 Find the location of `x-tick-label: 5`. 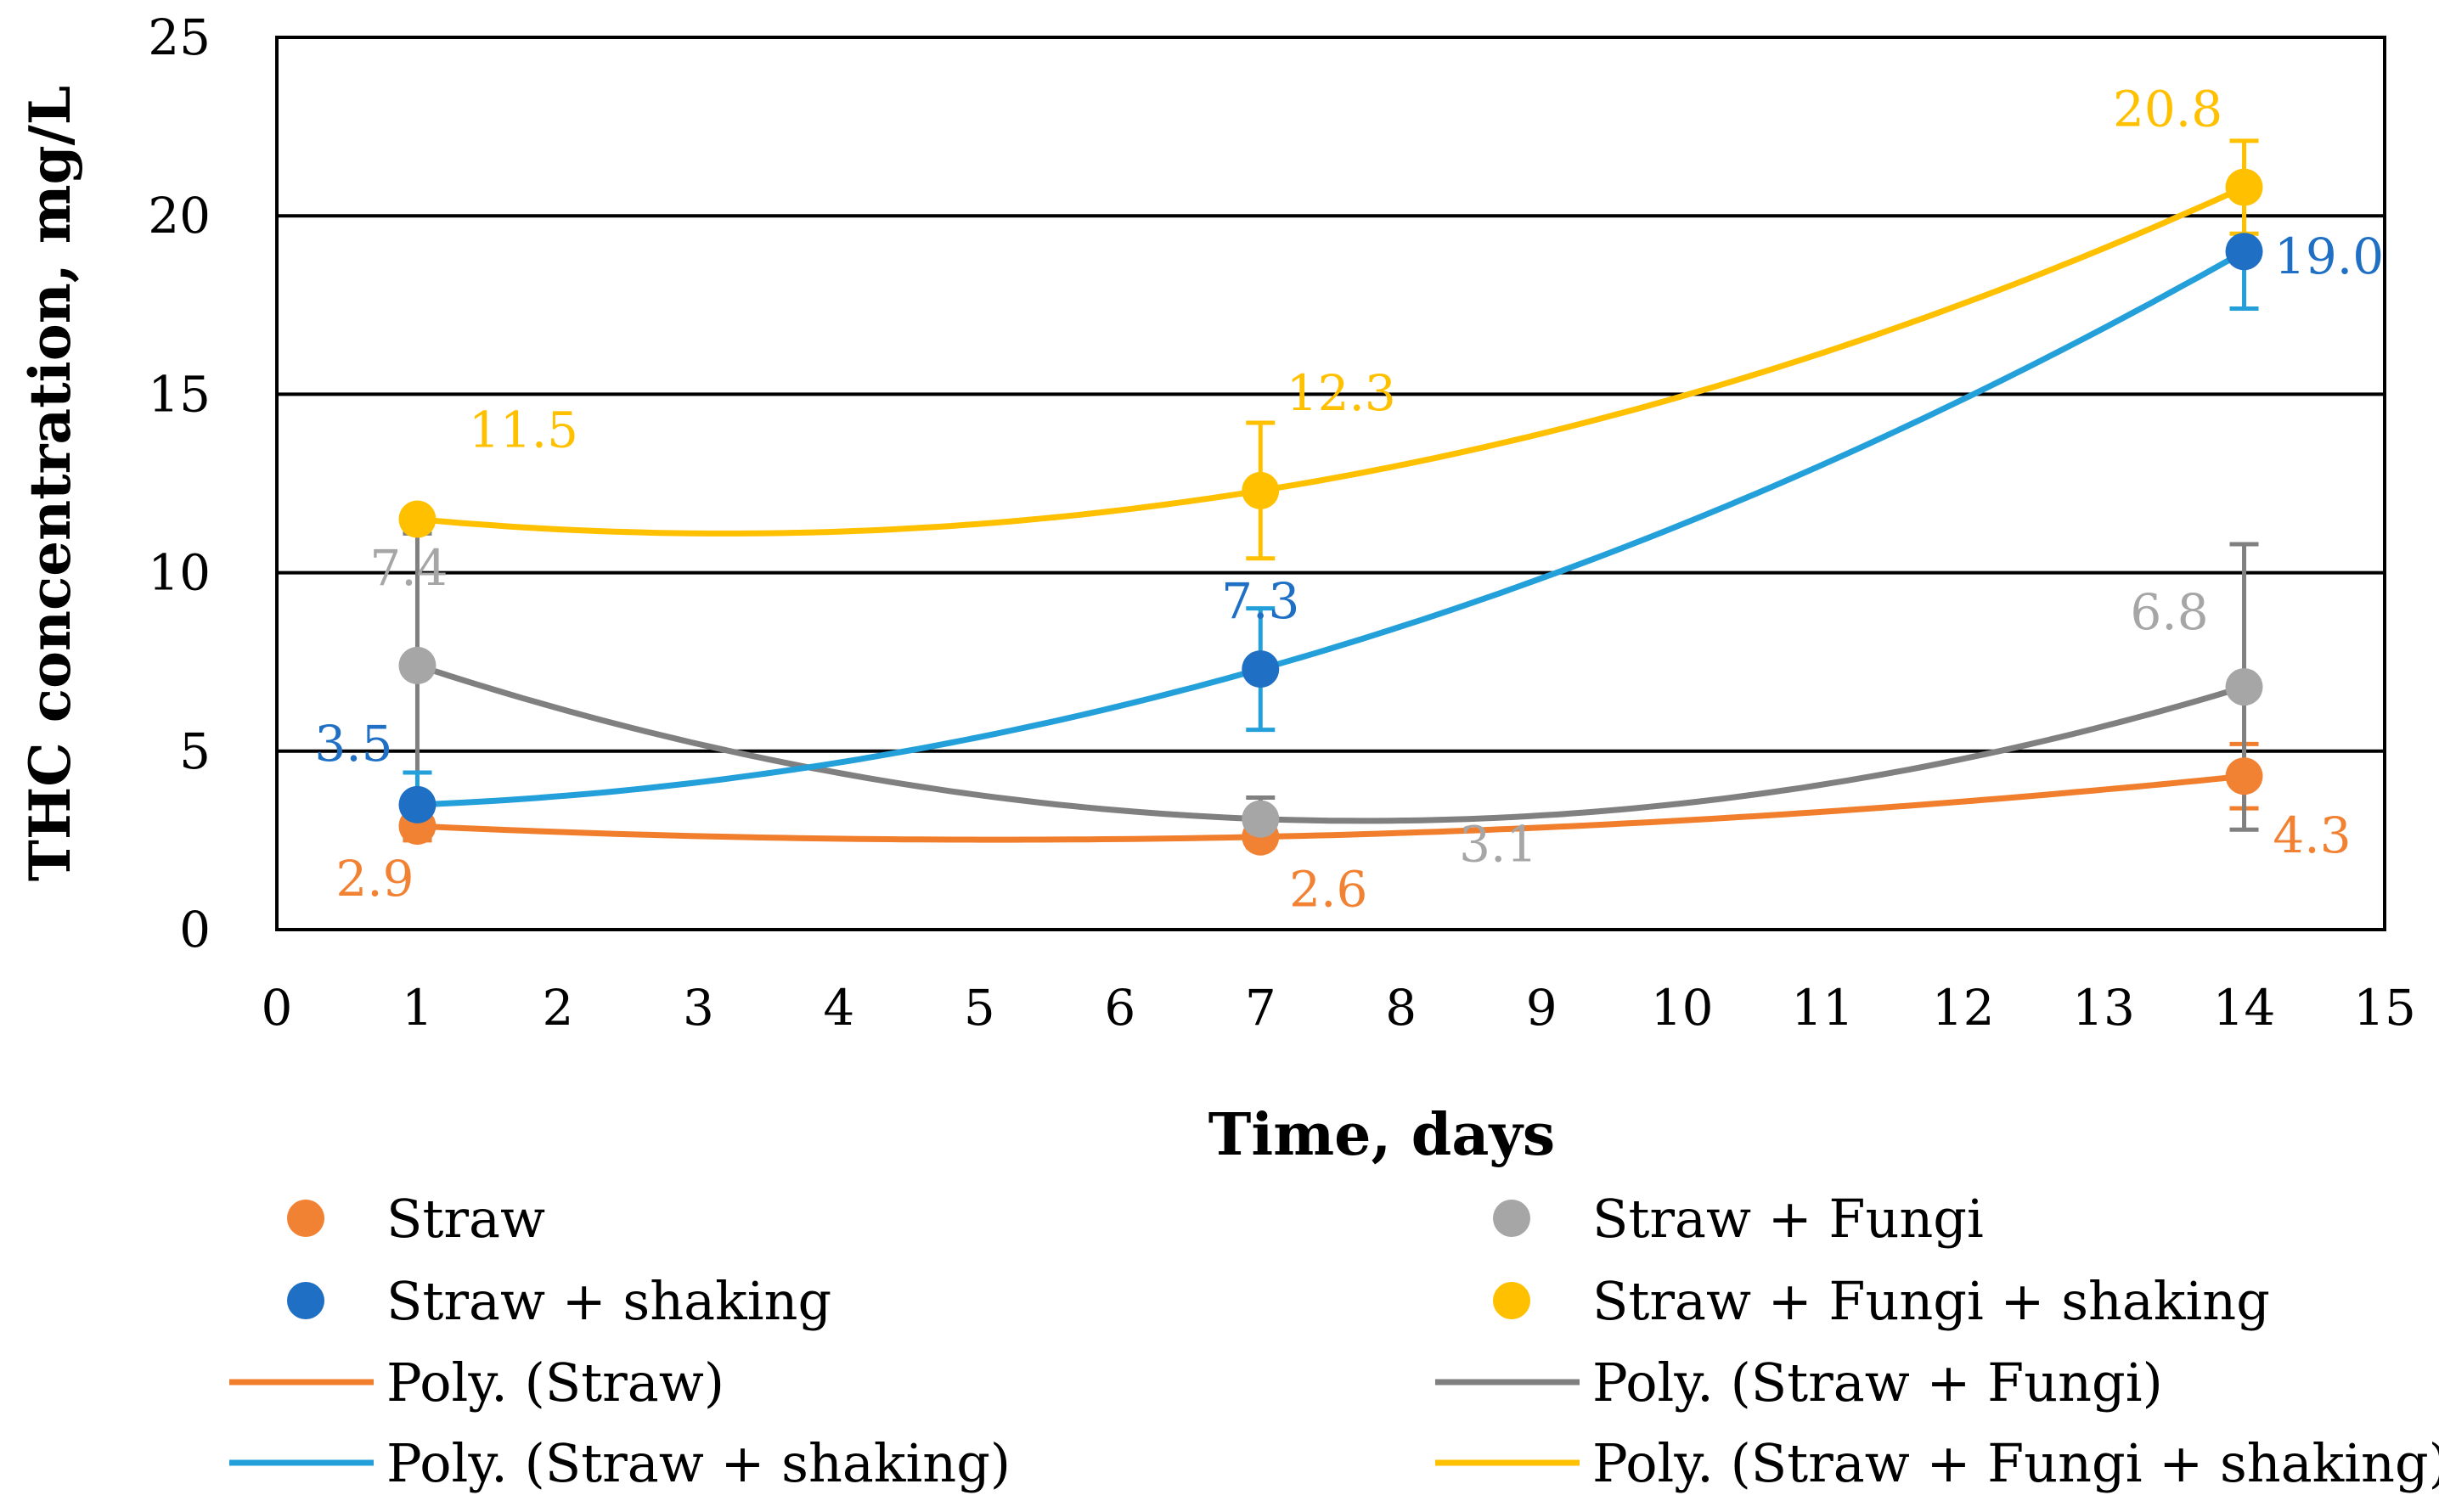

x-tick-label: 5 is located at coordinates (979, 1008).